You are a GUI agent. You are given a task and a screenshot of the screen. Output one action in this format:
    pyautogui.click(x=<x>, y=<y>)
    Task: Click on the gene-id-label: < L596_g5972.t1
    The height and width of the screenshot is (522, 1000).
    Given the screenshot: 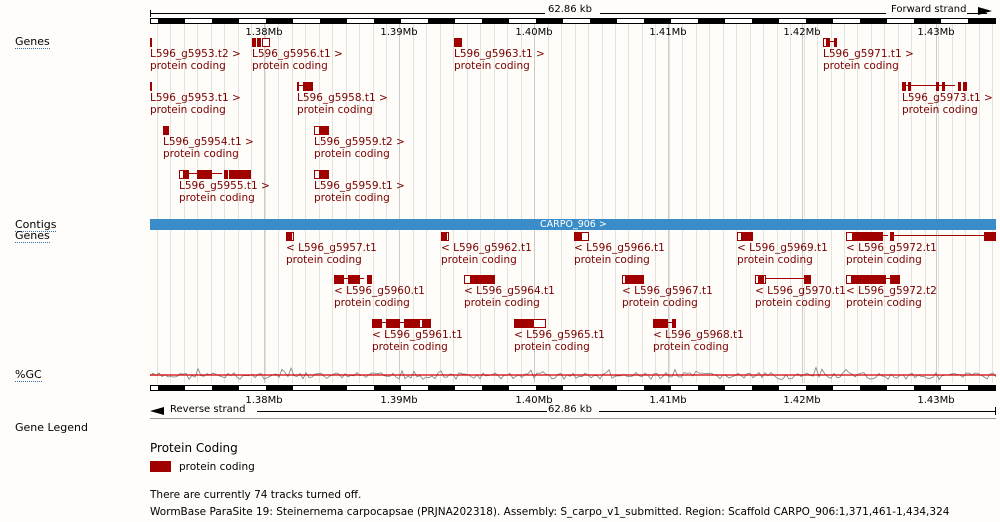 What is the action you would take?
    pyautogui.click(x=891, y=248)
    